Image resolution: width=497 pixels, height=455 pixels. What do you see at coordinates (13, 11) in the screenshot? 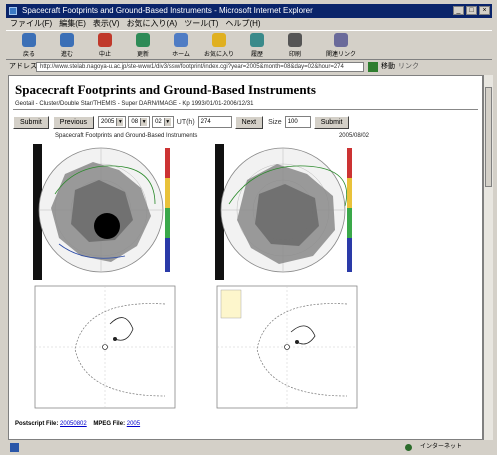
I see `ie-icon` at bounding box center [13, 11].